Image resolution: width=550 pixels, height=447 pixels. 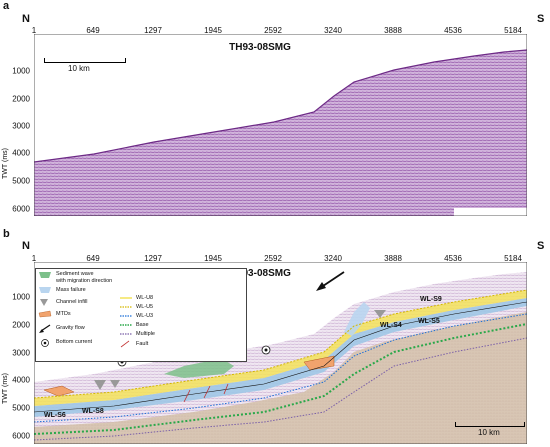 What do you see at coordinates (5, 388) in the screenshot?
I see `panel-b-y-axis-label: TWT (ms)` at bounding box center [5, 388].